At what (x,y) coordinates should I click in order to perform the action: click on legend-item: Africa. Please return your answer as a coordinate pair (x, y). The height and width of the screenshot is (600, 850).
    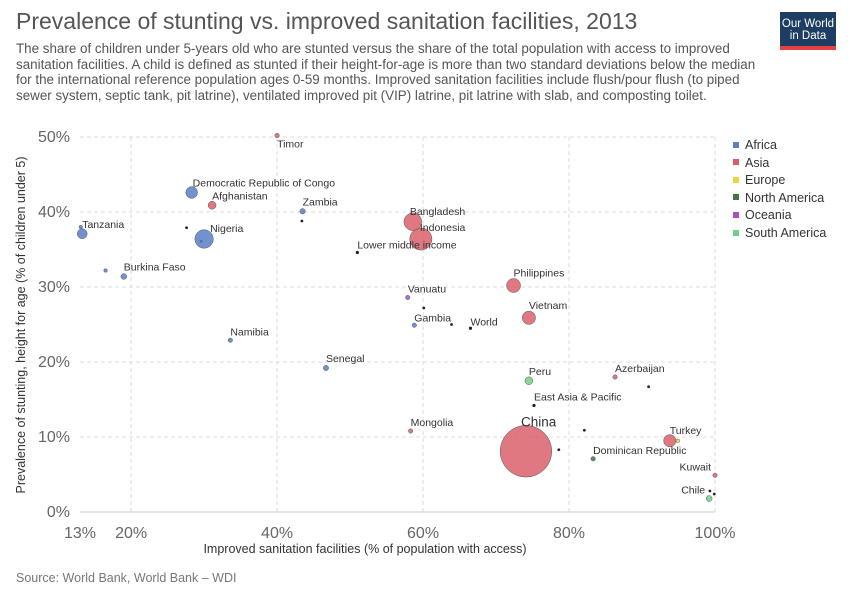
    Looking at the image, I should click on (779, 146).